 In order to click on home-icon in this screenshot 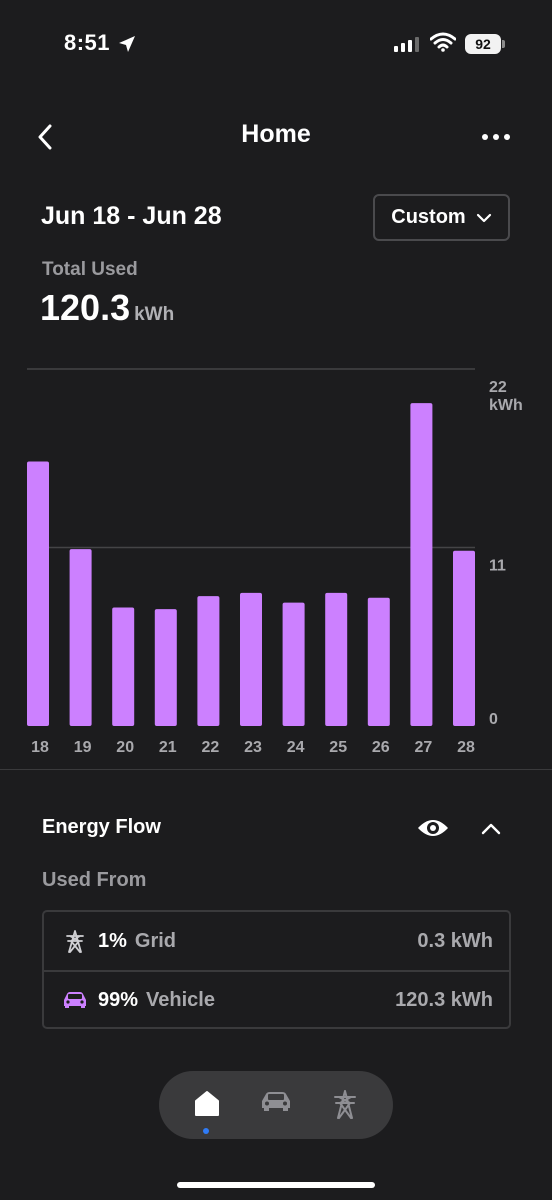, I will do `click(207, 1103)`.